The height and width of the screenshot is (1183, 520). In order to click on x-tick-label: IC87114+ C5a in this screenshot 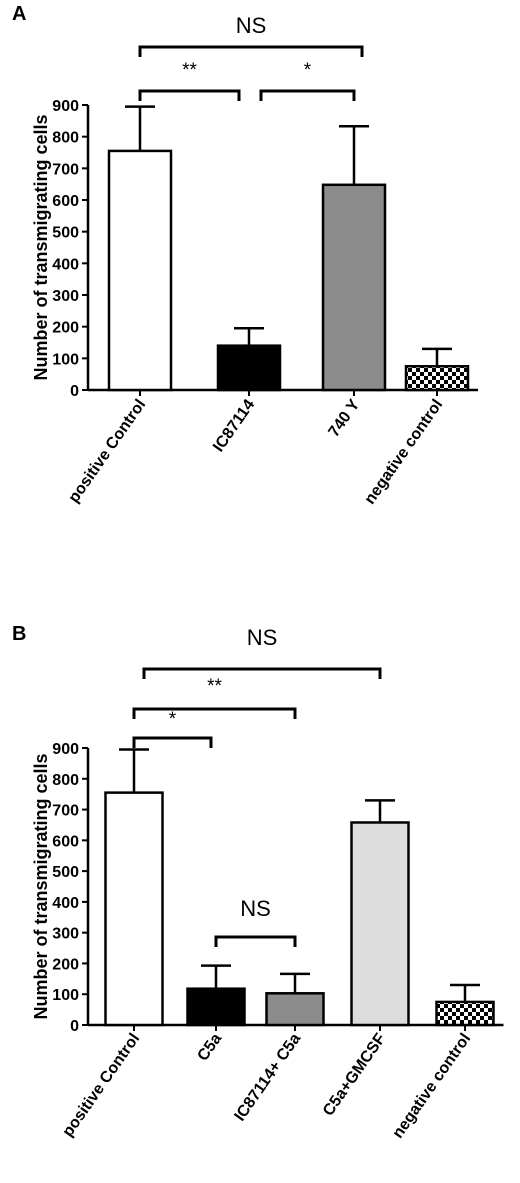, I will do `click(267, 1077)`.